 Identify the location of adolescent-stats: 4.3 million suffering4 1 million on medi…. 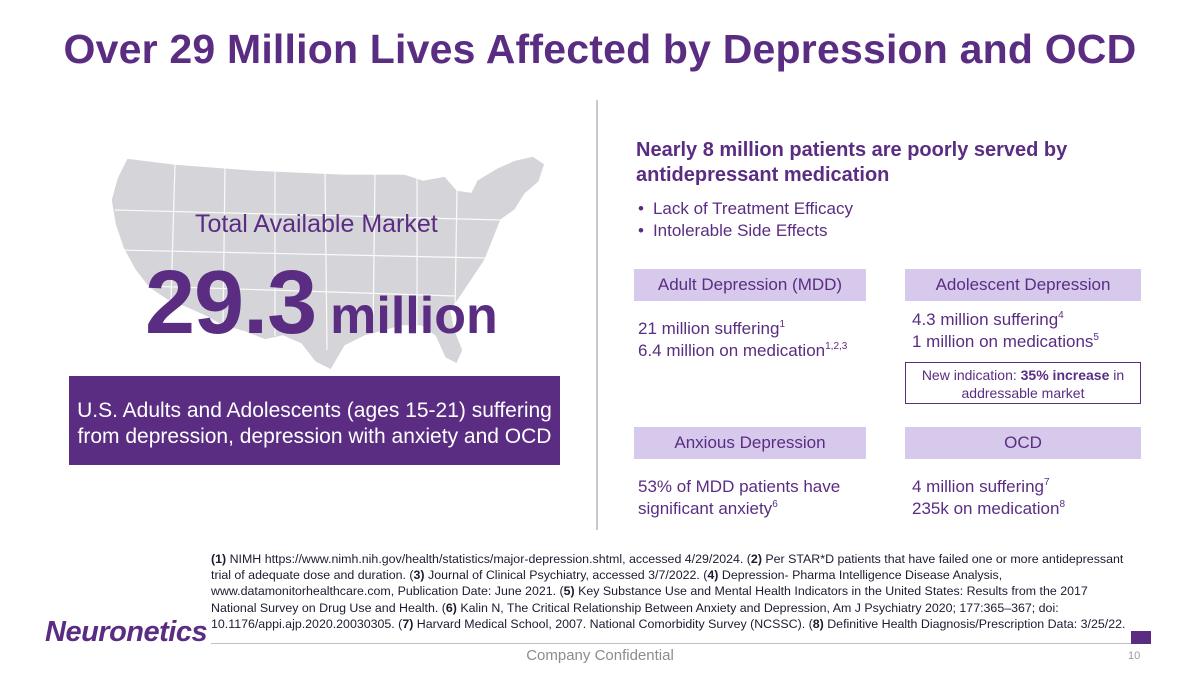
(1005, 330).